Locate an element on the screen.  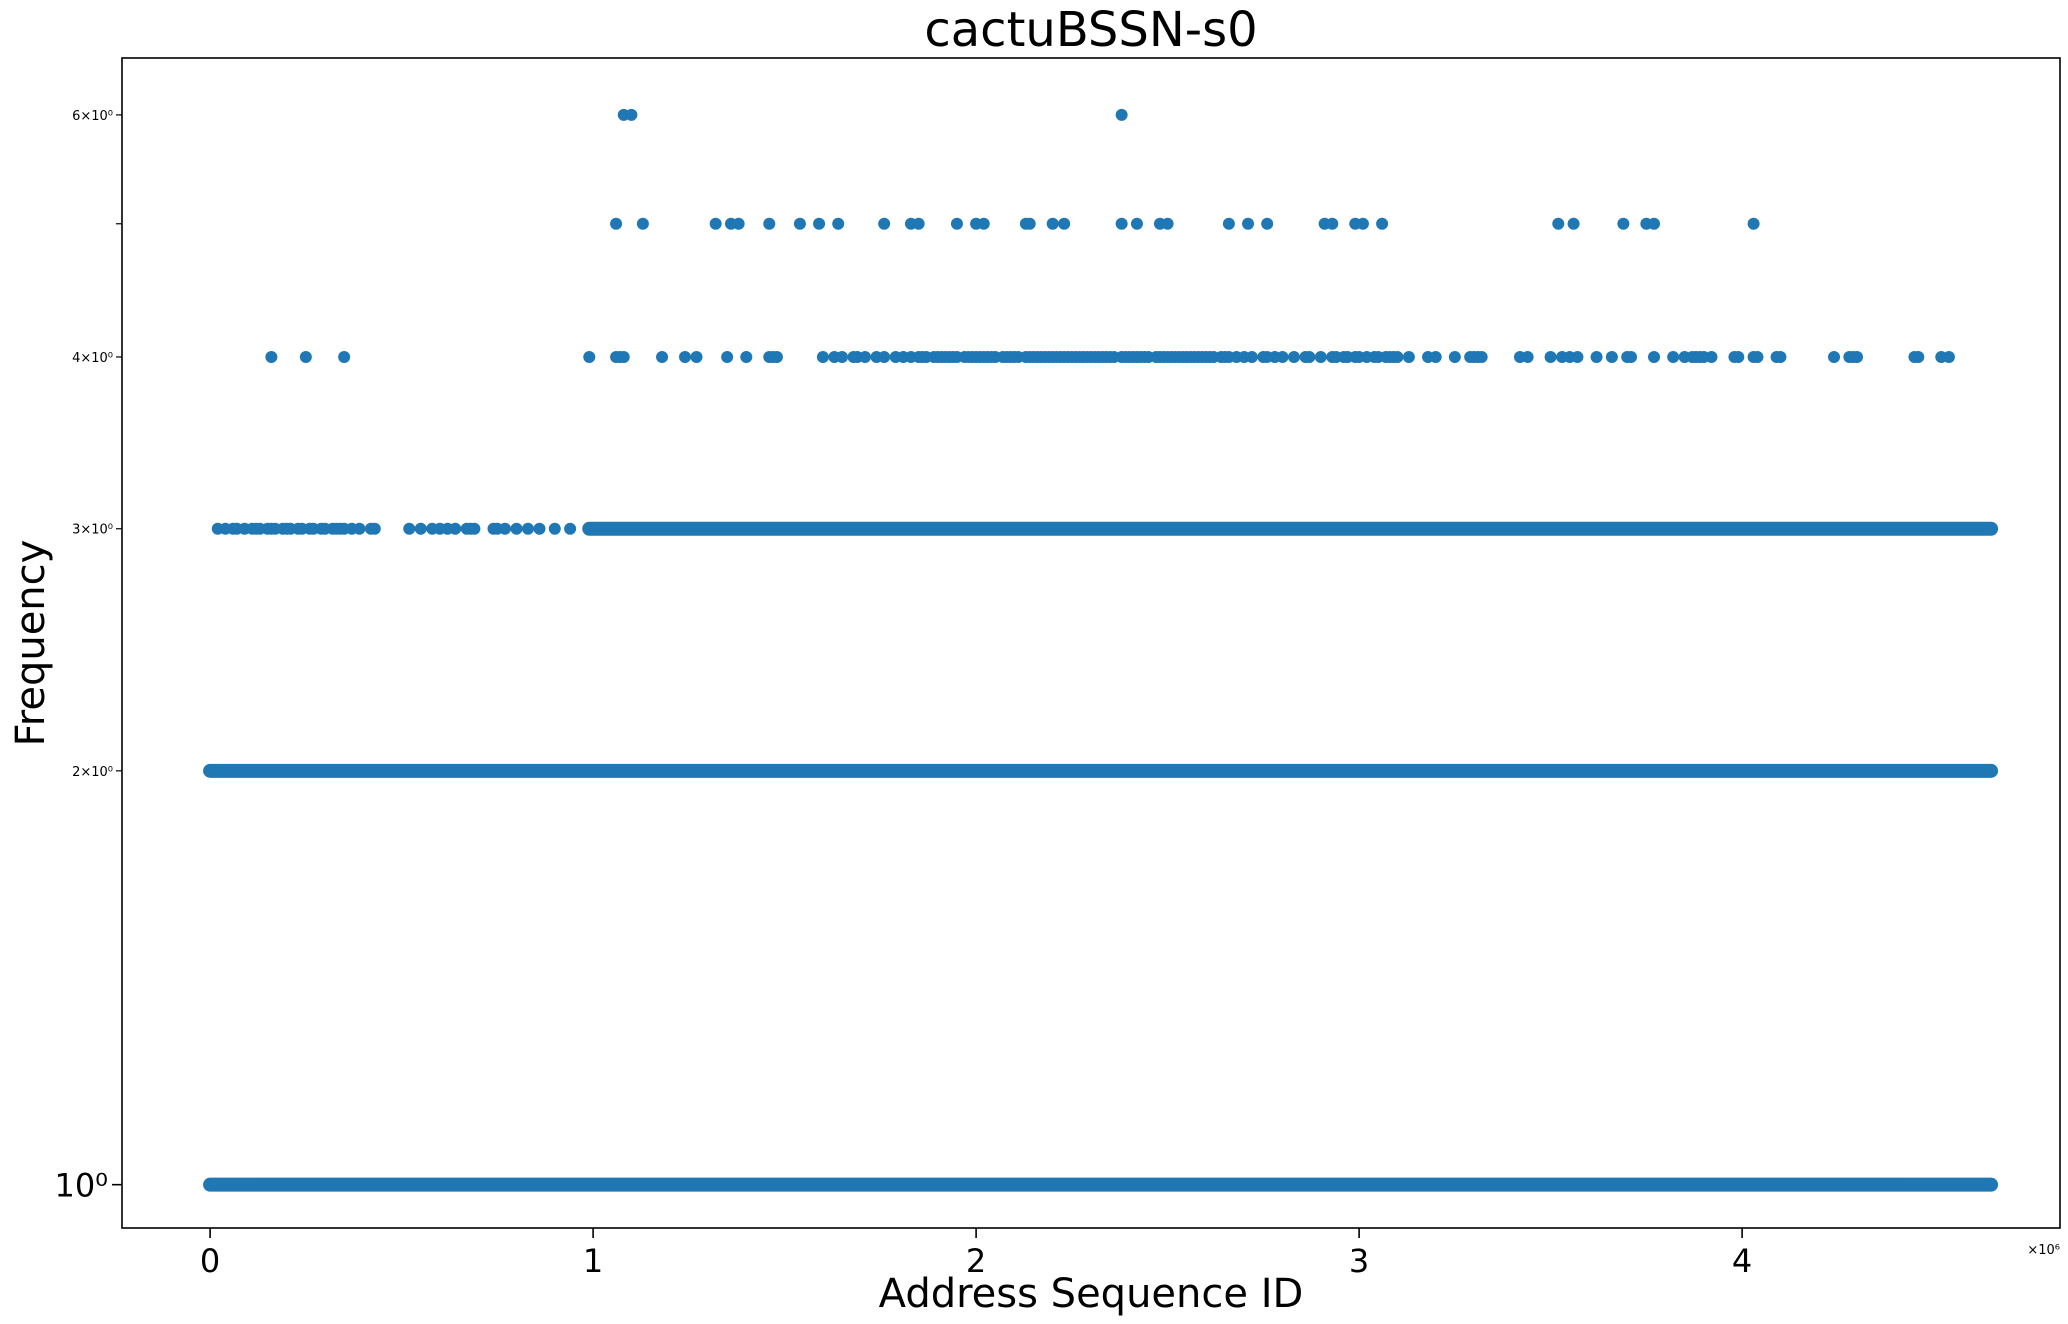
x-tick-label: 2 is located at coordinates (976, 1261).